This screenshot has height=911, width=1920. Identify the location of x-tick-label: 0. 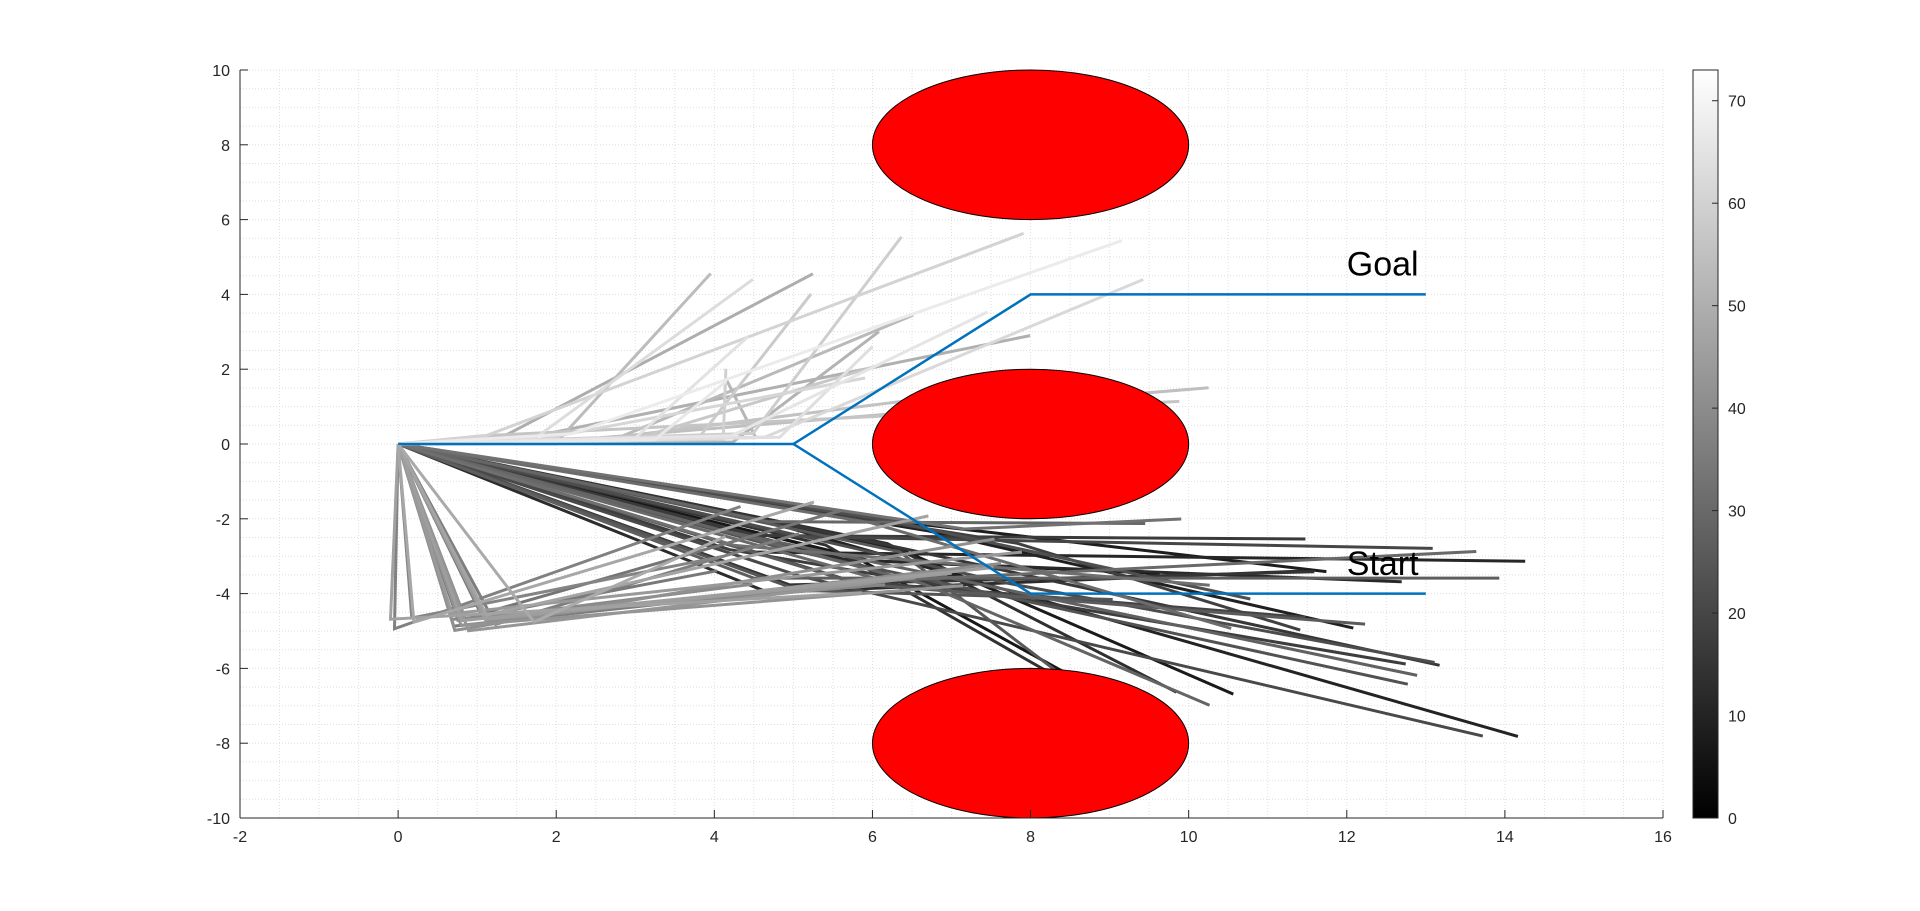
(398, 837).